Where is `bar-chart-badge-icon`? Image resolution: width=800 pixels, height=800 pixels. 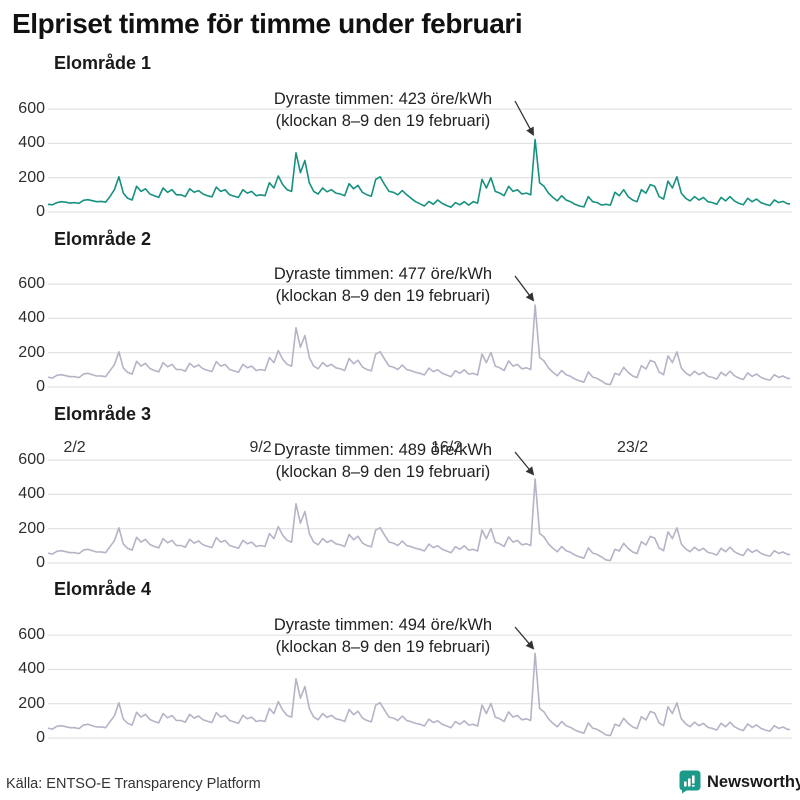 bar-chart-badge-icon is located at coordinates (690, 782).